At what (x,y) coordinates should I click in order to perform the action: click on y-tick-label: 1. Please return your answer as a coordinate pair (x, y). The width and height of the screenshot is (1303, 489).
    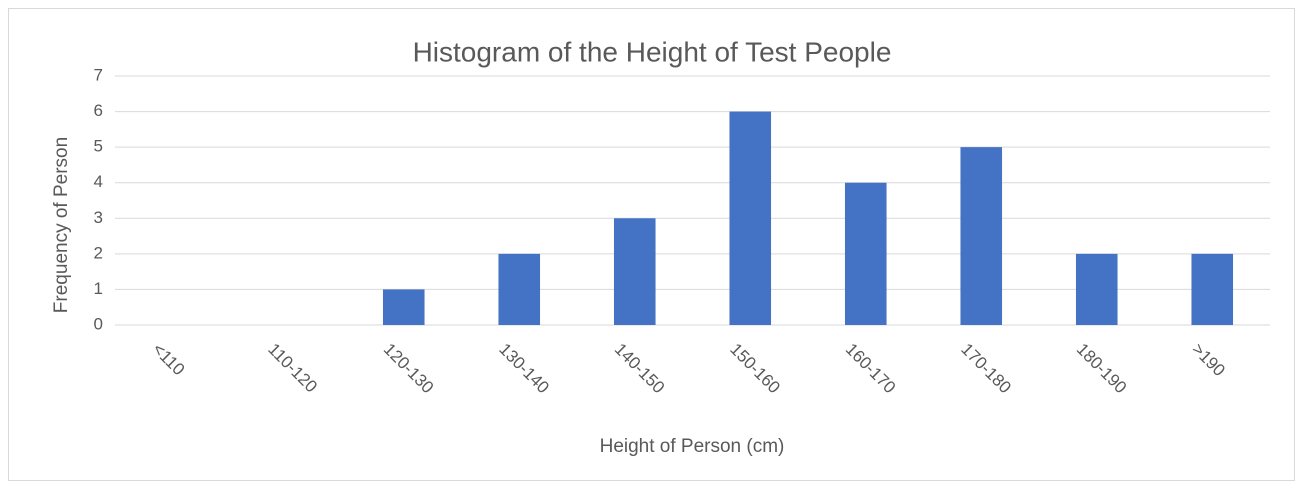
    Looking at the image, I should click on (98, 288).